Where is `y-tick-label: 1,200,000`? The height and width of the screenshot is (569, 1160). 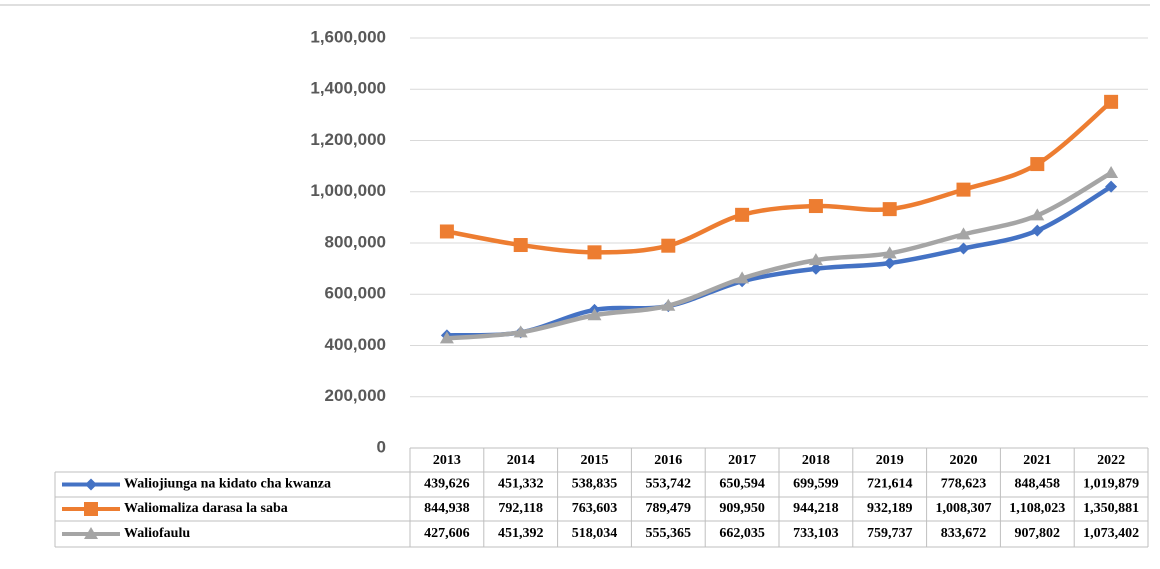
y-tick-label: 1,200,000 is located at coordinates (348, 139).